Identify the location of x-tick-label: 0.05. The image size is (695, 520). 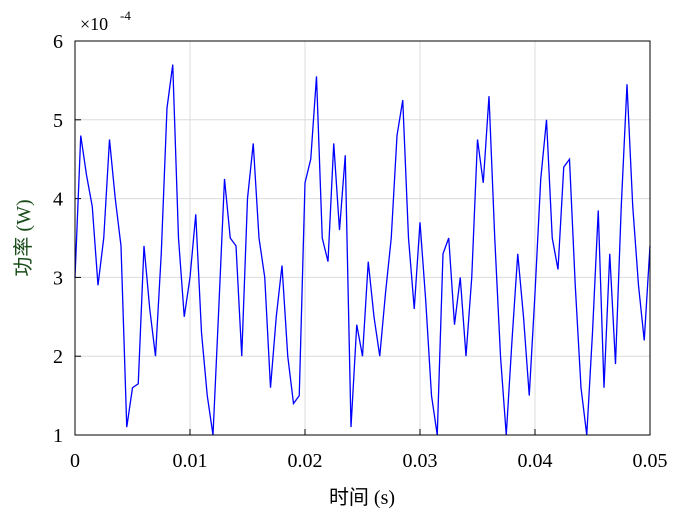
(650, 461).